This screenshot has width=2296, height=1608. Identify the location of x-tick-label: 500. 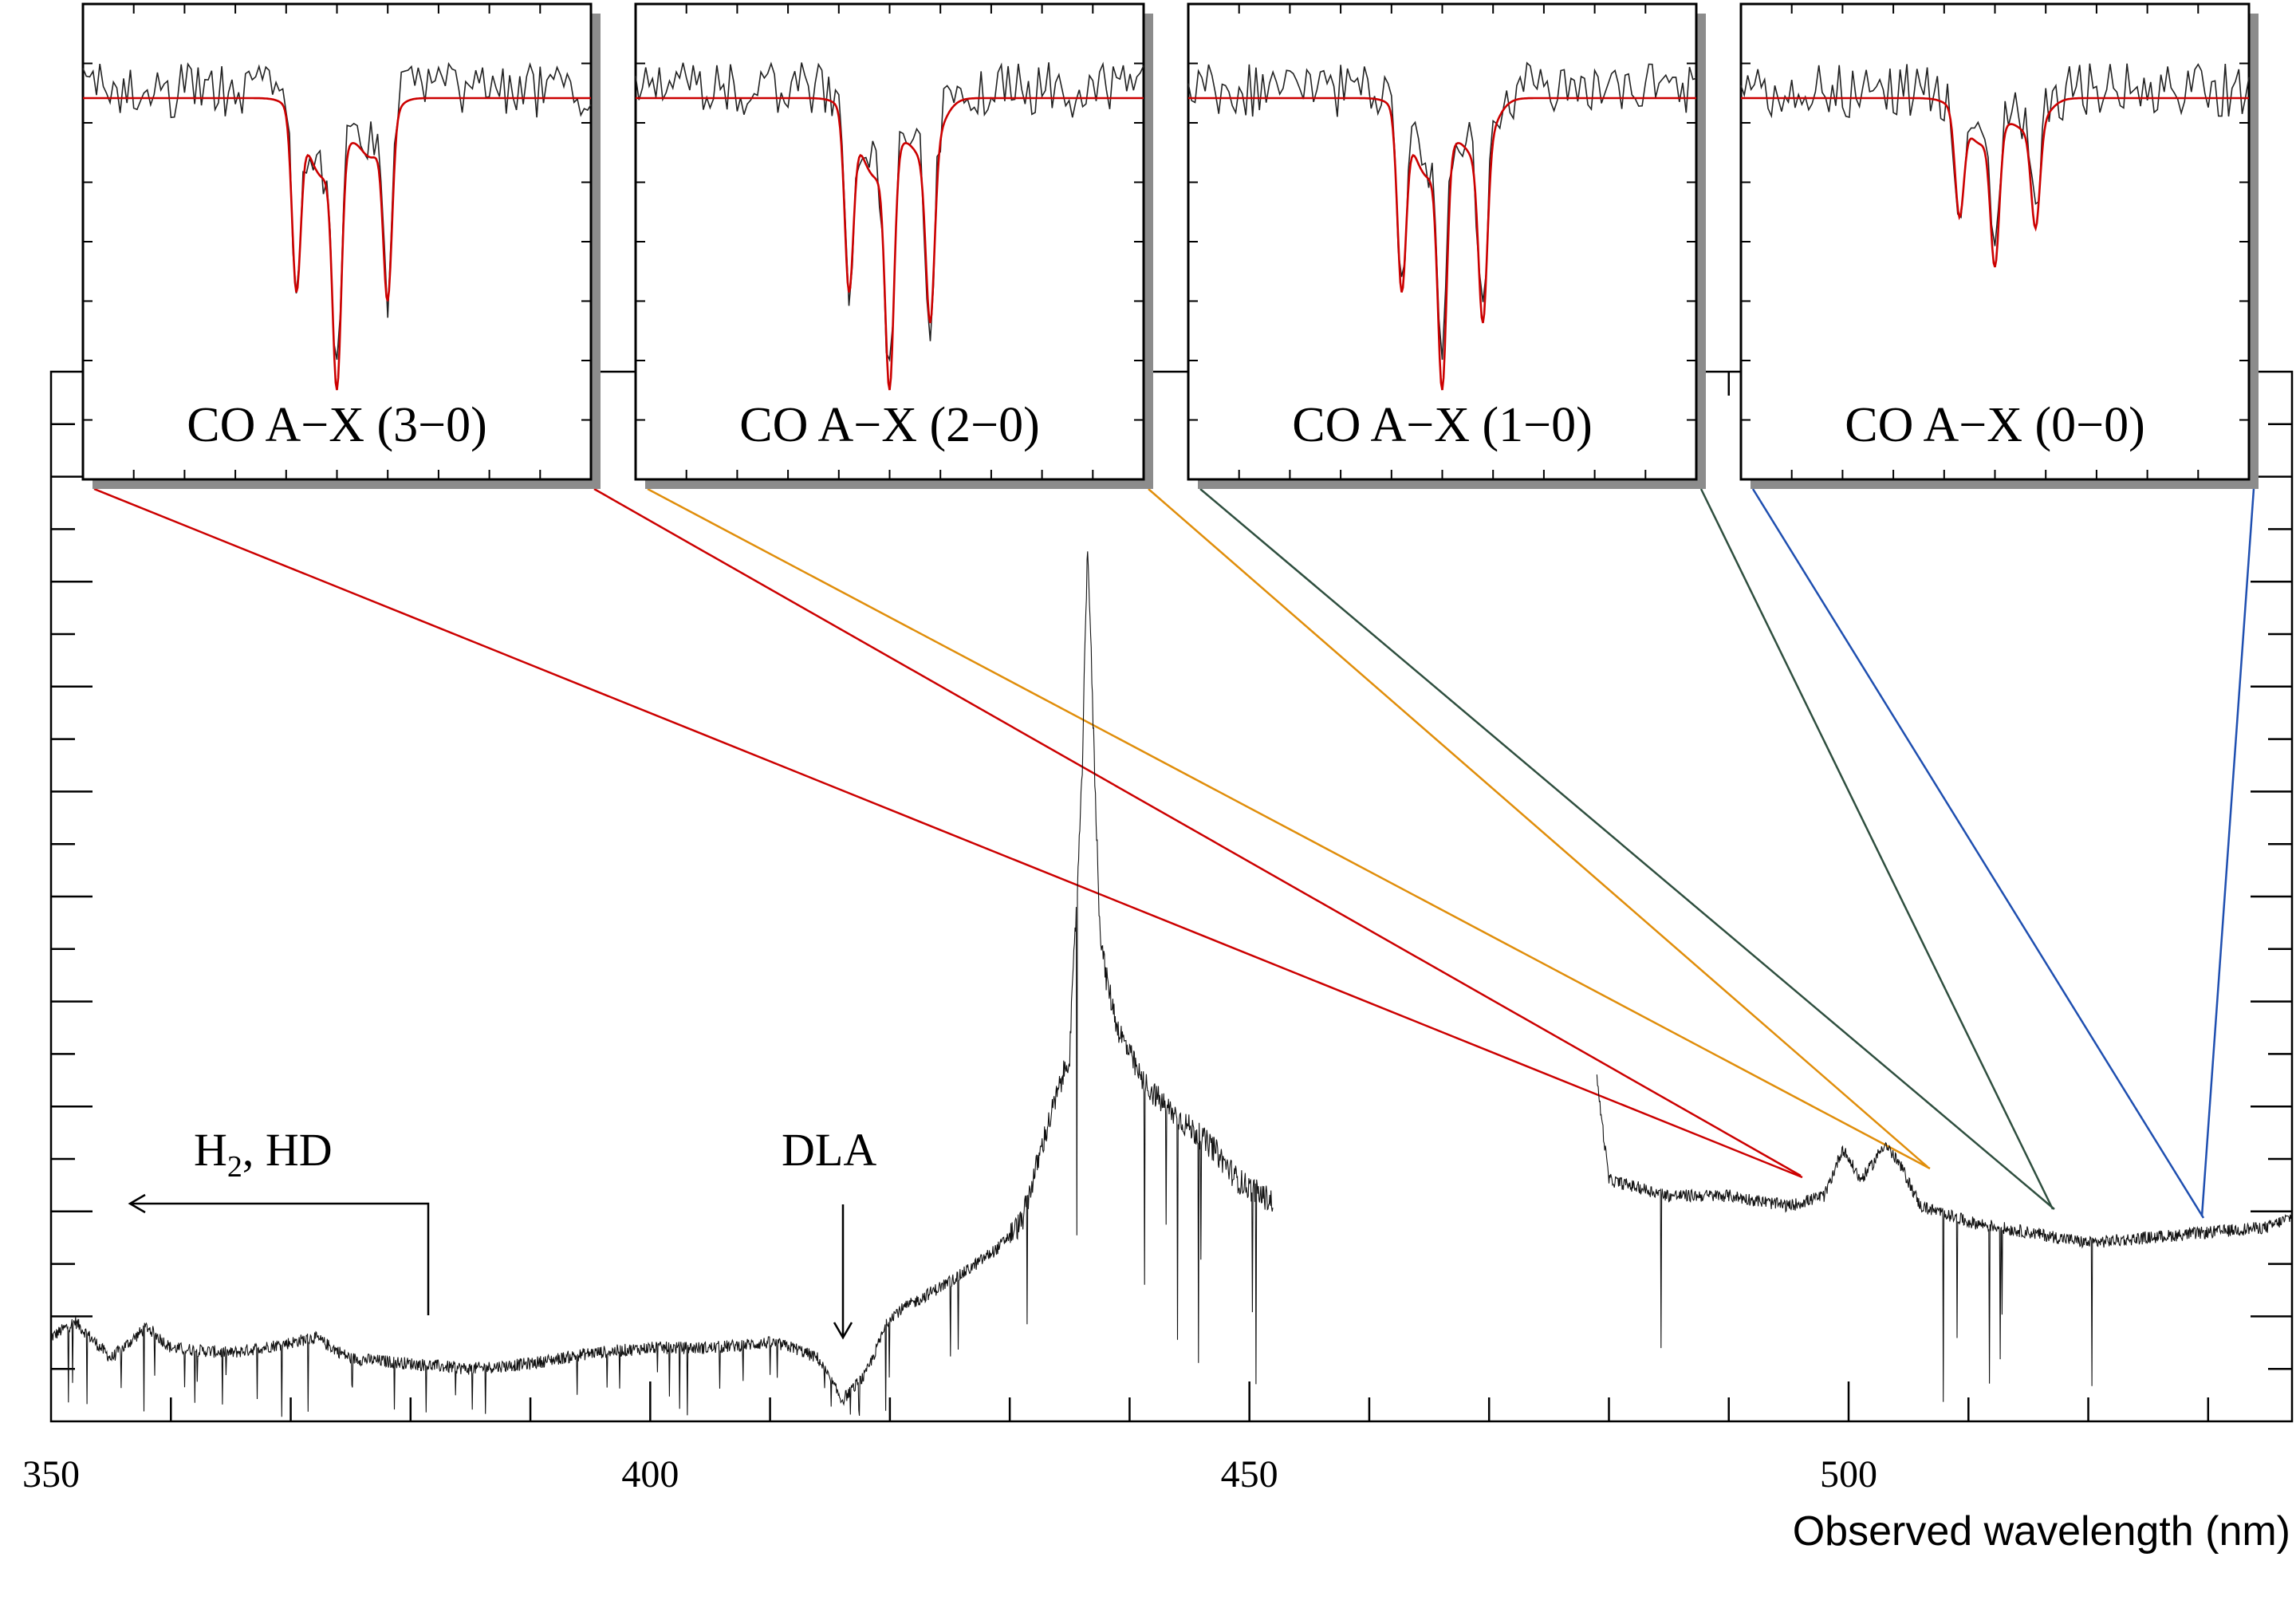
(1849, 1474).